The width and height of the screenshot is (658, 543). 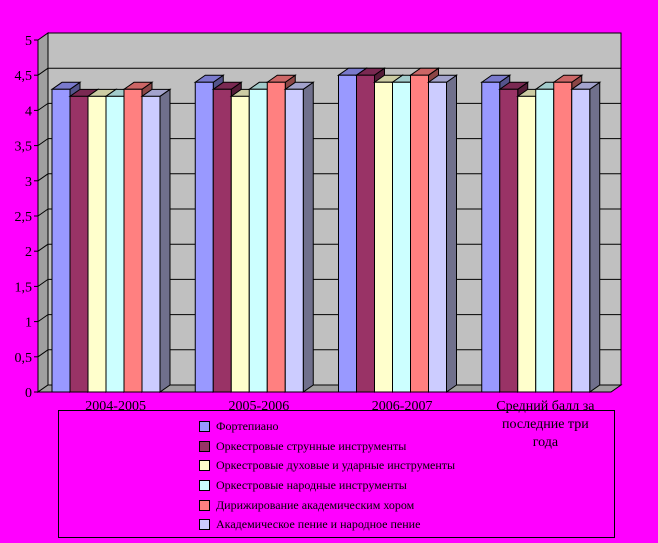 What do you see at coordinates (311, 485) in the screenshot?
I see `legend-label: Оркестровые народные инструменты` at bounding box center [311, 485].